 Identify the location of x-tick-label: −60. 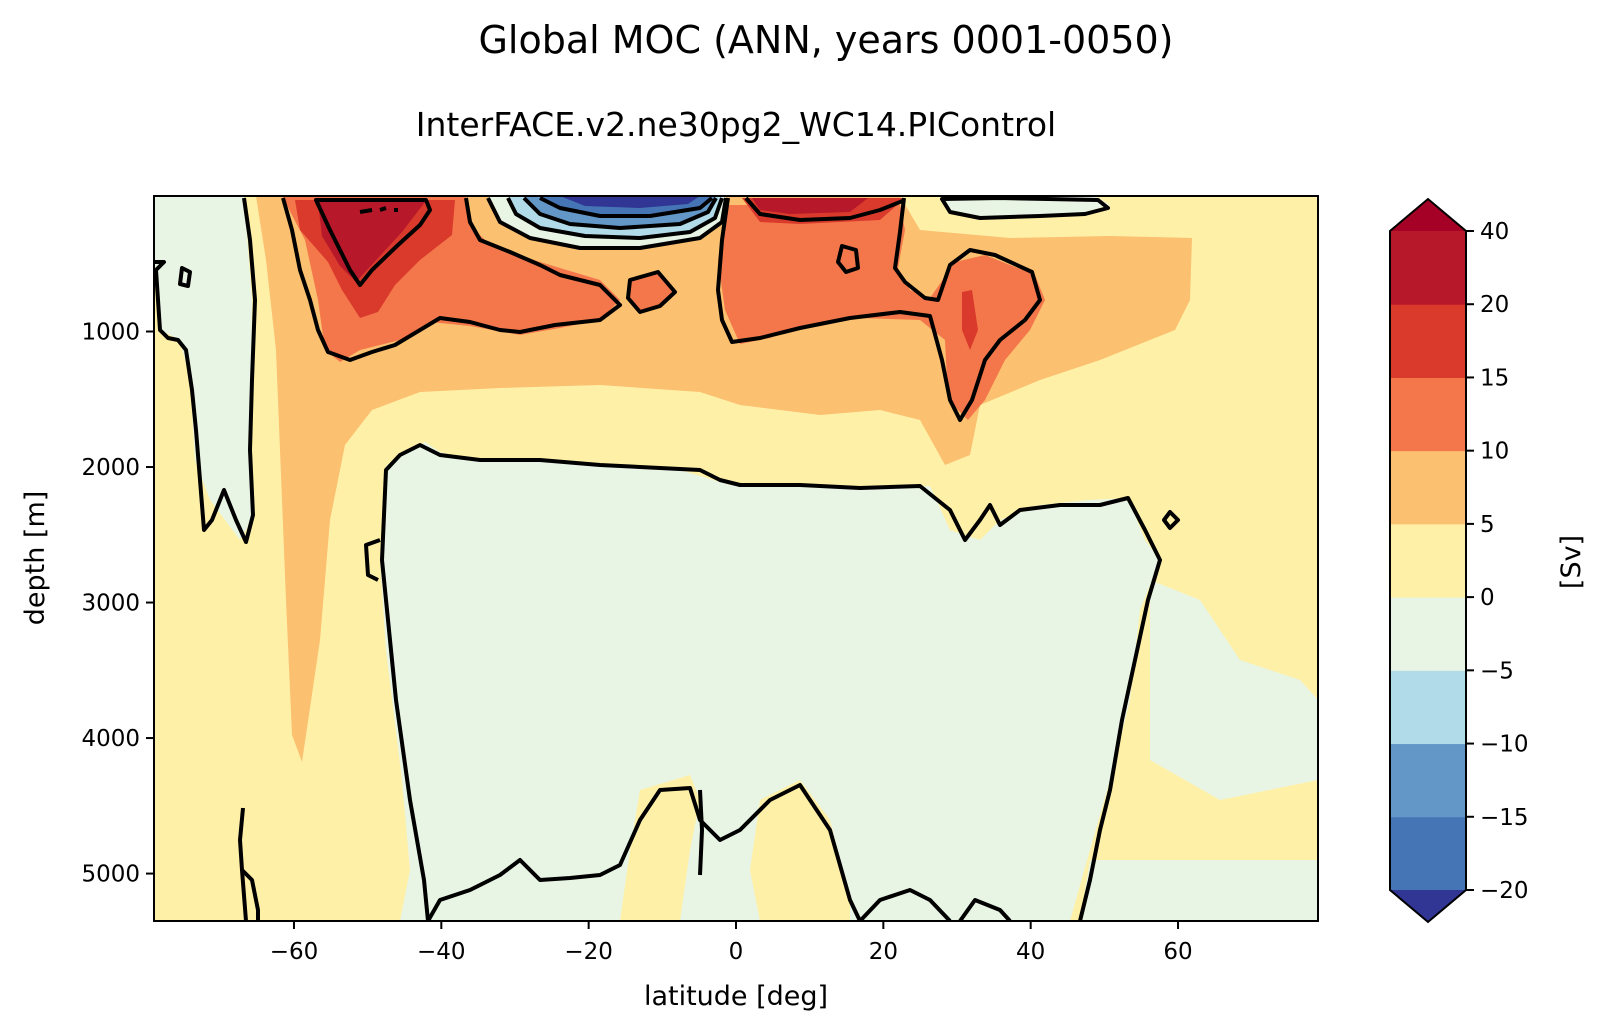
(294, 952).